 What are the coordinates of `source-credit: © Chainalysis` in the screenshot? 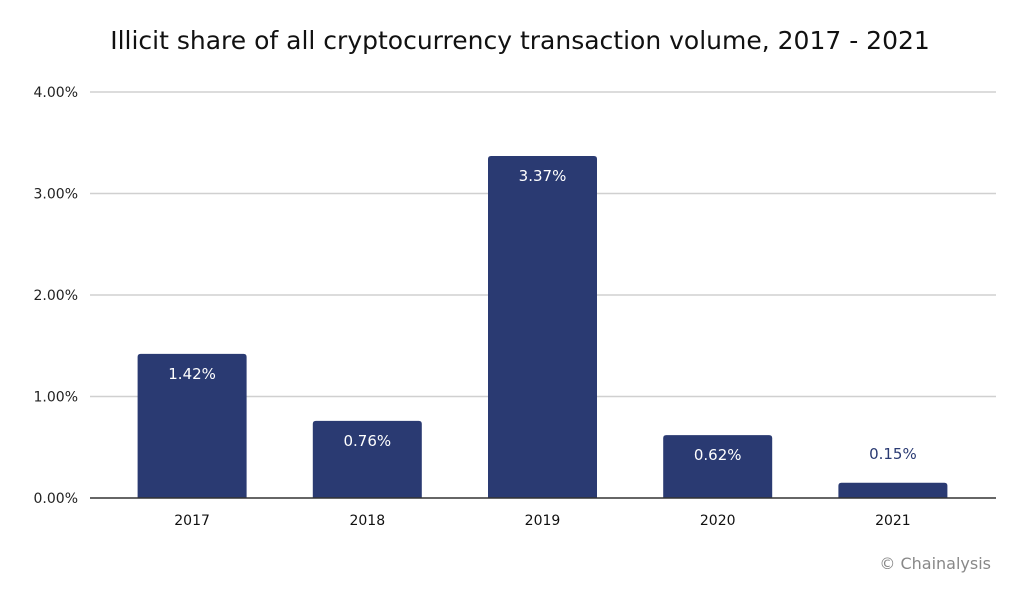 It's located at (935, 563).